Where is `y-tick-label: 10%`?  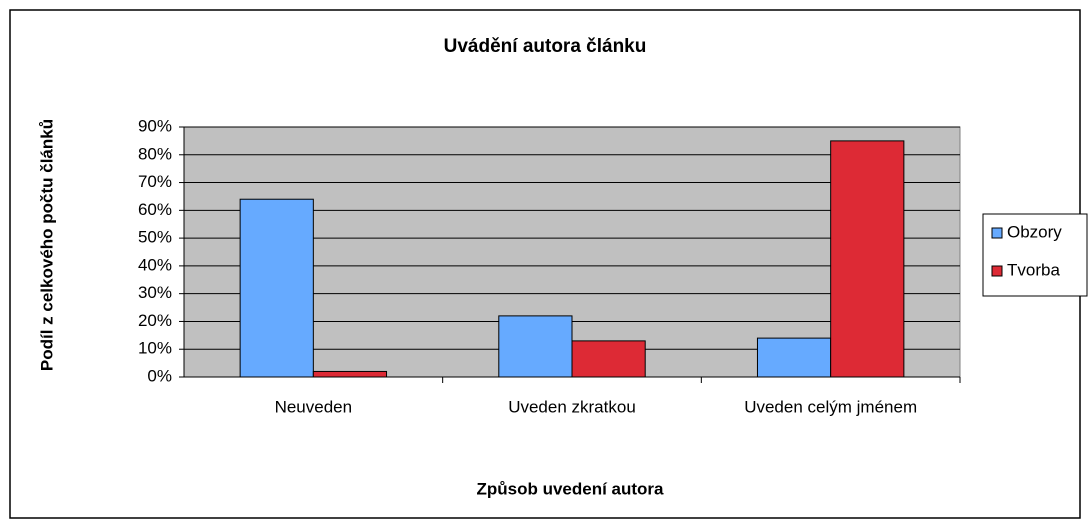 y-tick-label: 10% is located at coordinates (155, 348).